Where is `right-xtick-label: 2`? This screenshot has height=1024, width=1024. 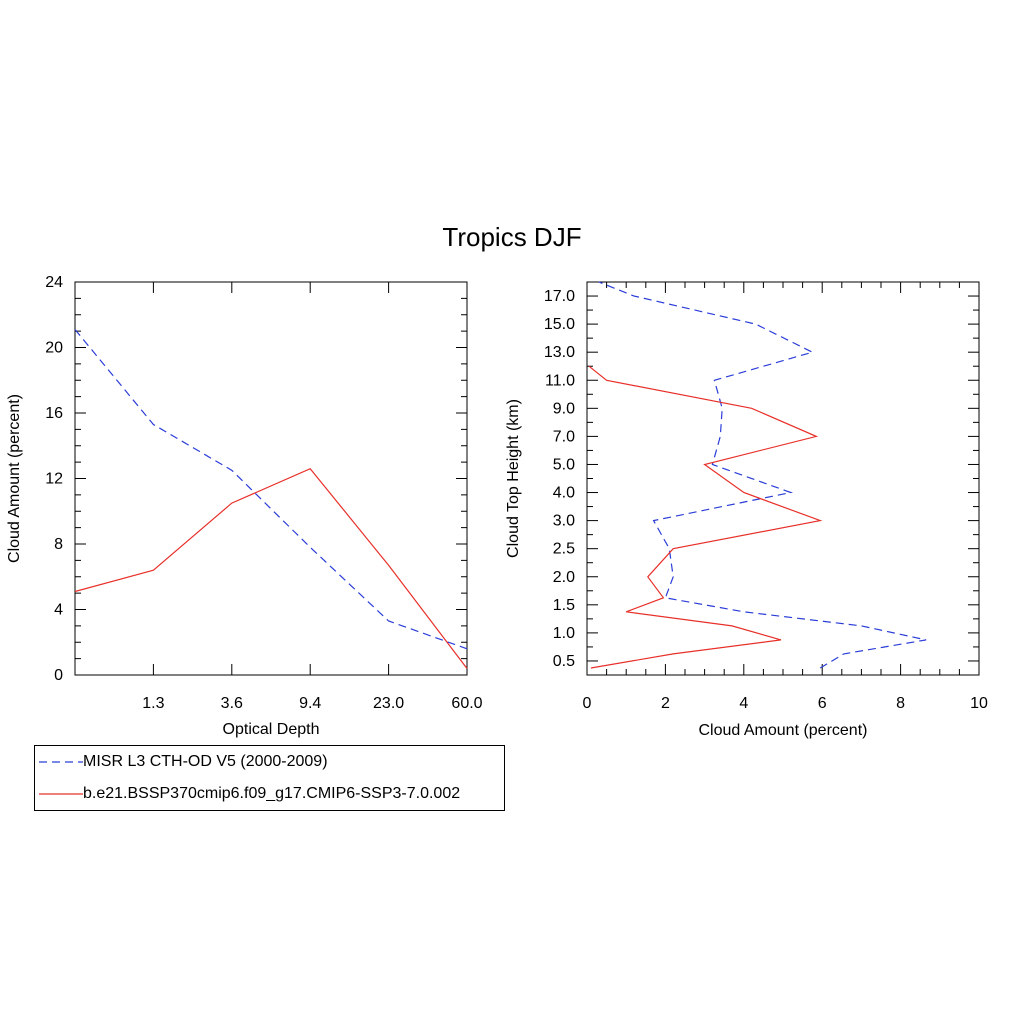
right-xtick-label: 2 is located at coordinates (665, 703).